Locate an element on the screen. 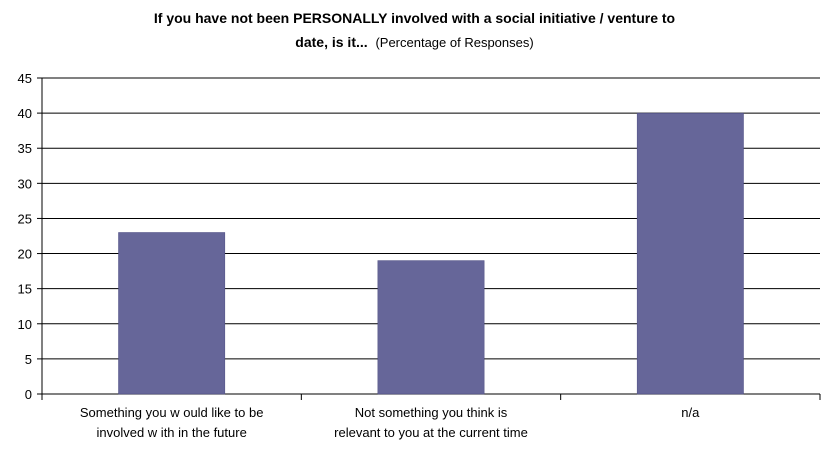 This screenshot has height=456, width=829. x-category-label: Not something you think is is located at coordinates (431, 412).